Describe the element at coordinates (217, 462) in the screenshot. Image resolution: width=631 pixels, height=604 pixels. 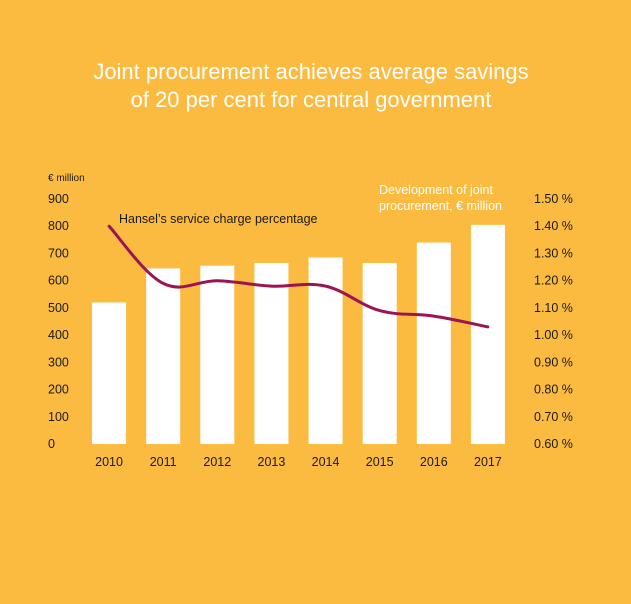
I see `x-tick-label: 2012` at that location.